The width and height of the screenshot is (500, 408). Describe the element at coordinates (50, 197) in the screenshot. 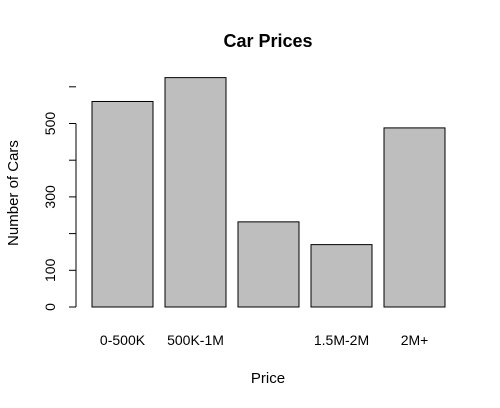

I see `y-tick-label: 300` at that location.